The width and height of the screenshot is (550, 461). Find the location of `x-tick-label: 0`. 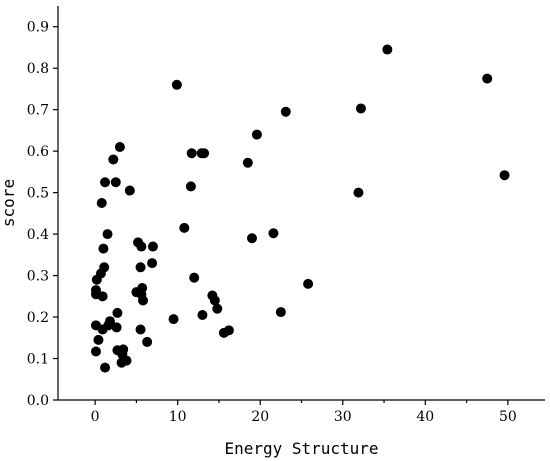

x-tick-label: 0 is located at coordinates (95, 417).